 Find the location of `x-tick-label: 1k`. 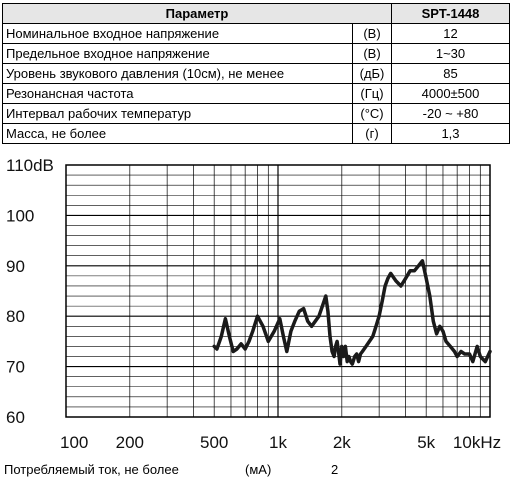

x-tick-label: 1k is located at coordinates (278, 442).